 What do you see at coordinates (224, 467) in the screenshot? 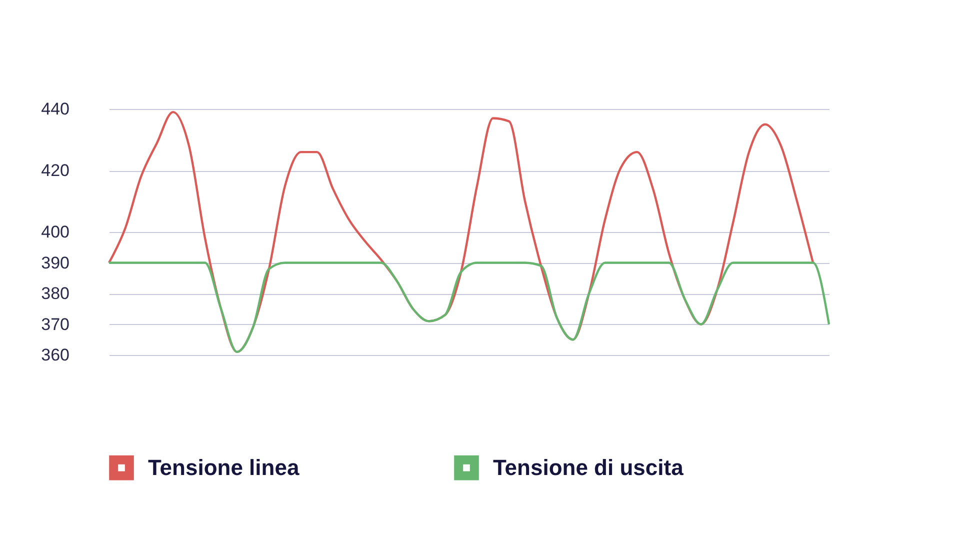
I see `legend-label: Tensione linea` at bounding box center [224, 467].